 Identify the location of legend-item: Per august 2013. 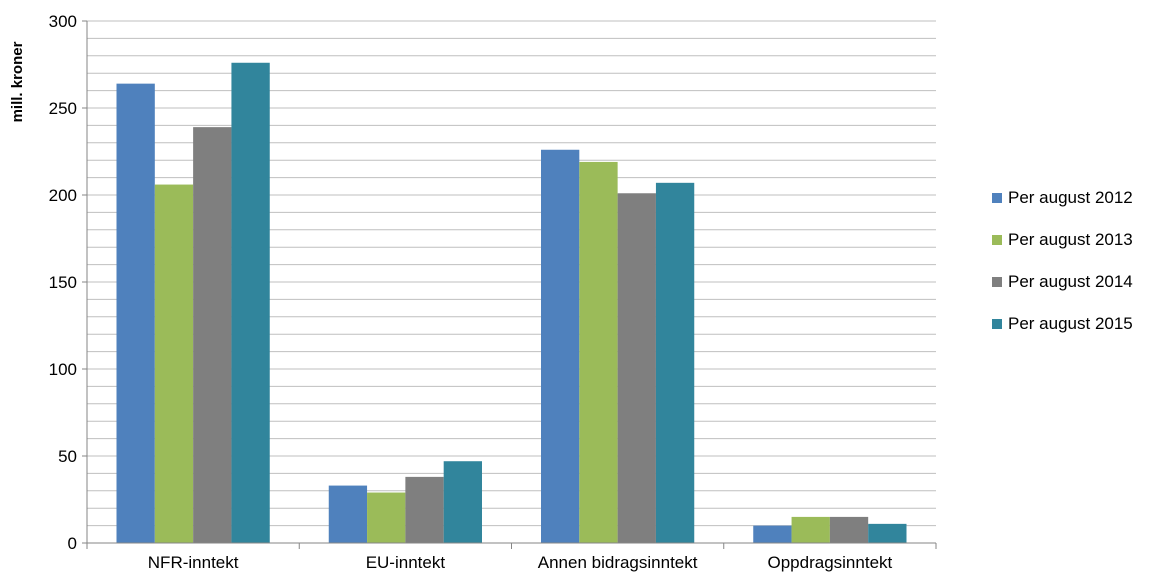
(1062, 239).